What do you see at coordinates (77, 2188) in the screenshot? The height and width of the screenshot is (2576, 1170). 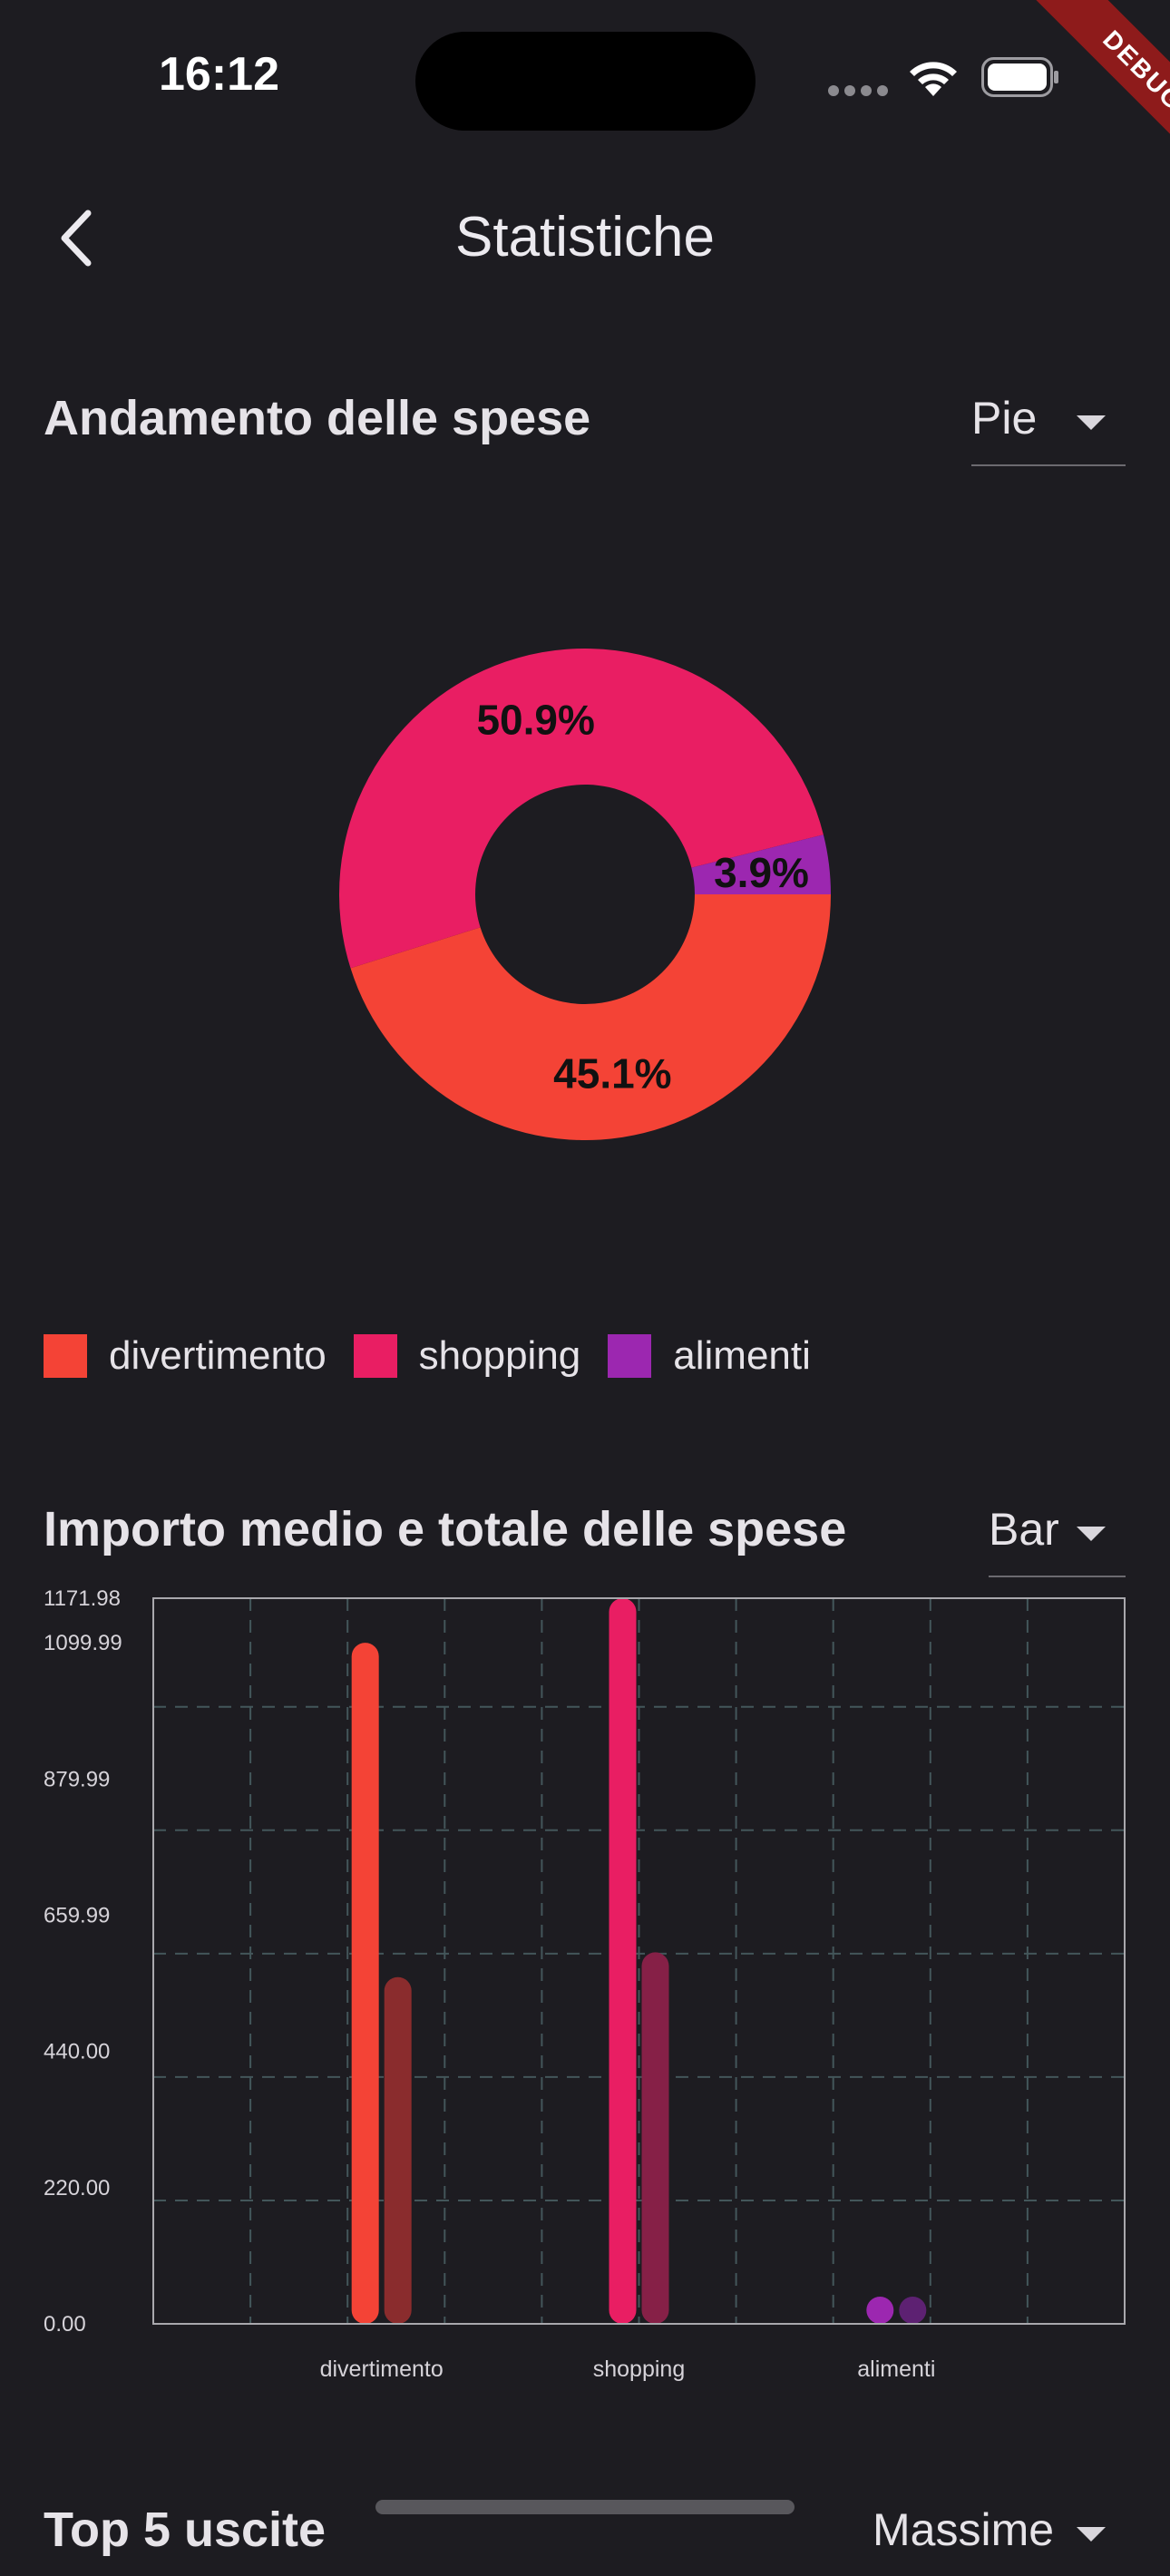 I see `y-tick-label: 220.00` at bounding box center [77, 2188].